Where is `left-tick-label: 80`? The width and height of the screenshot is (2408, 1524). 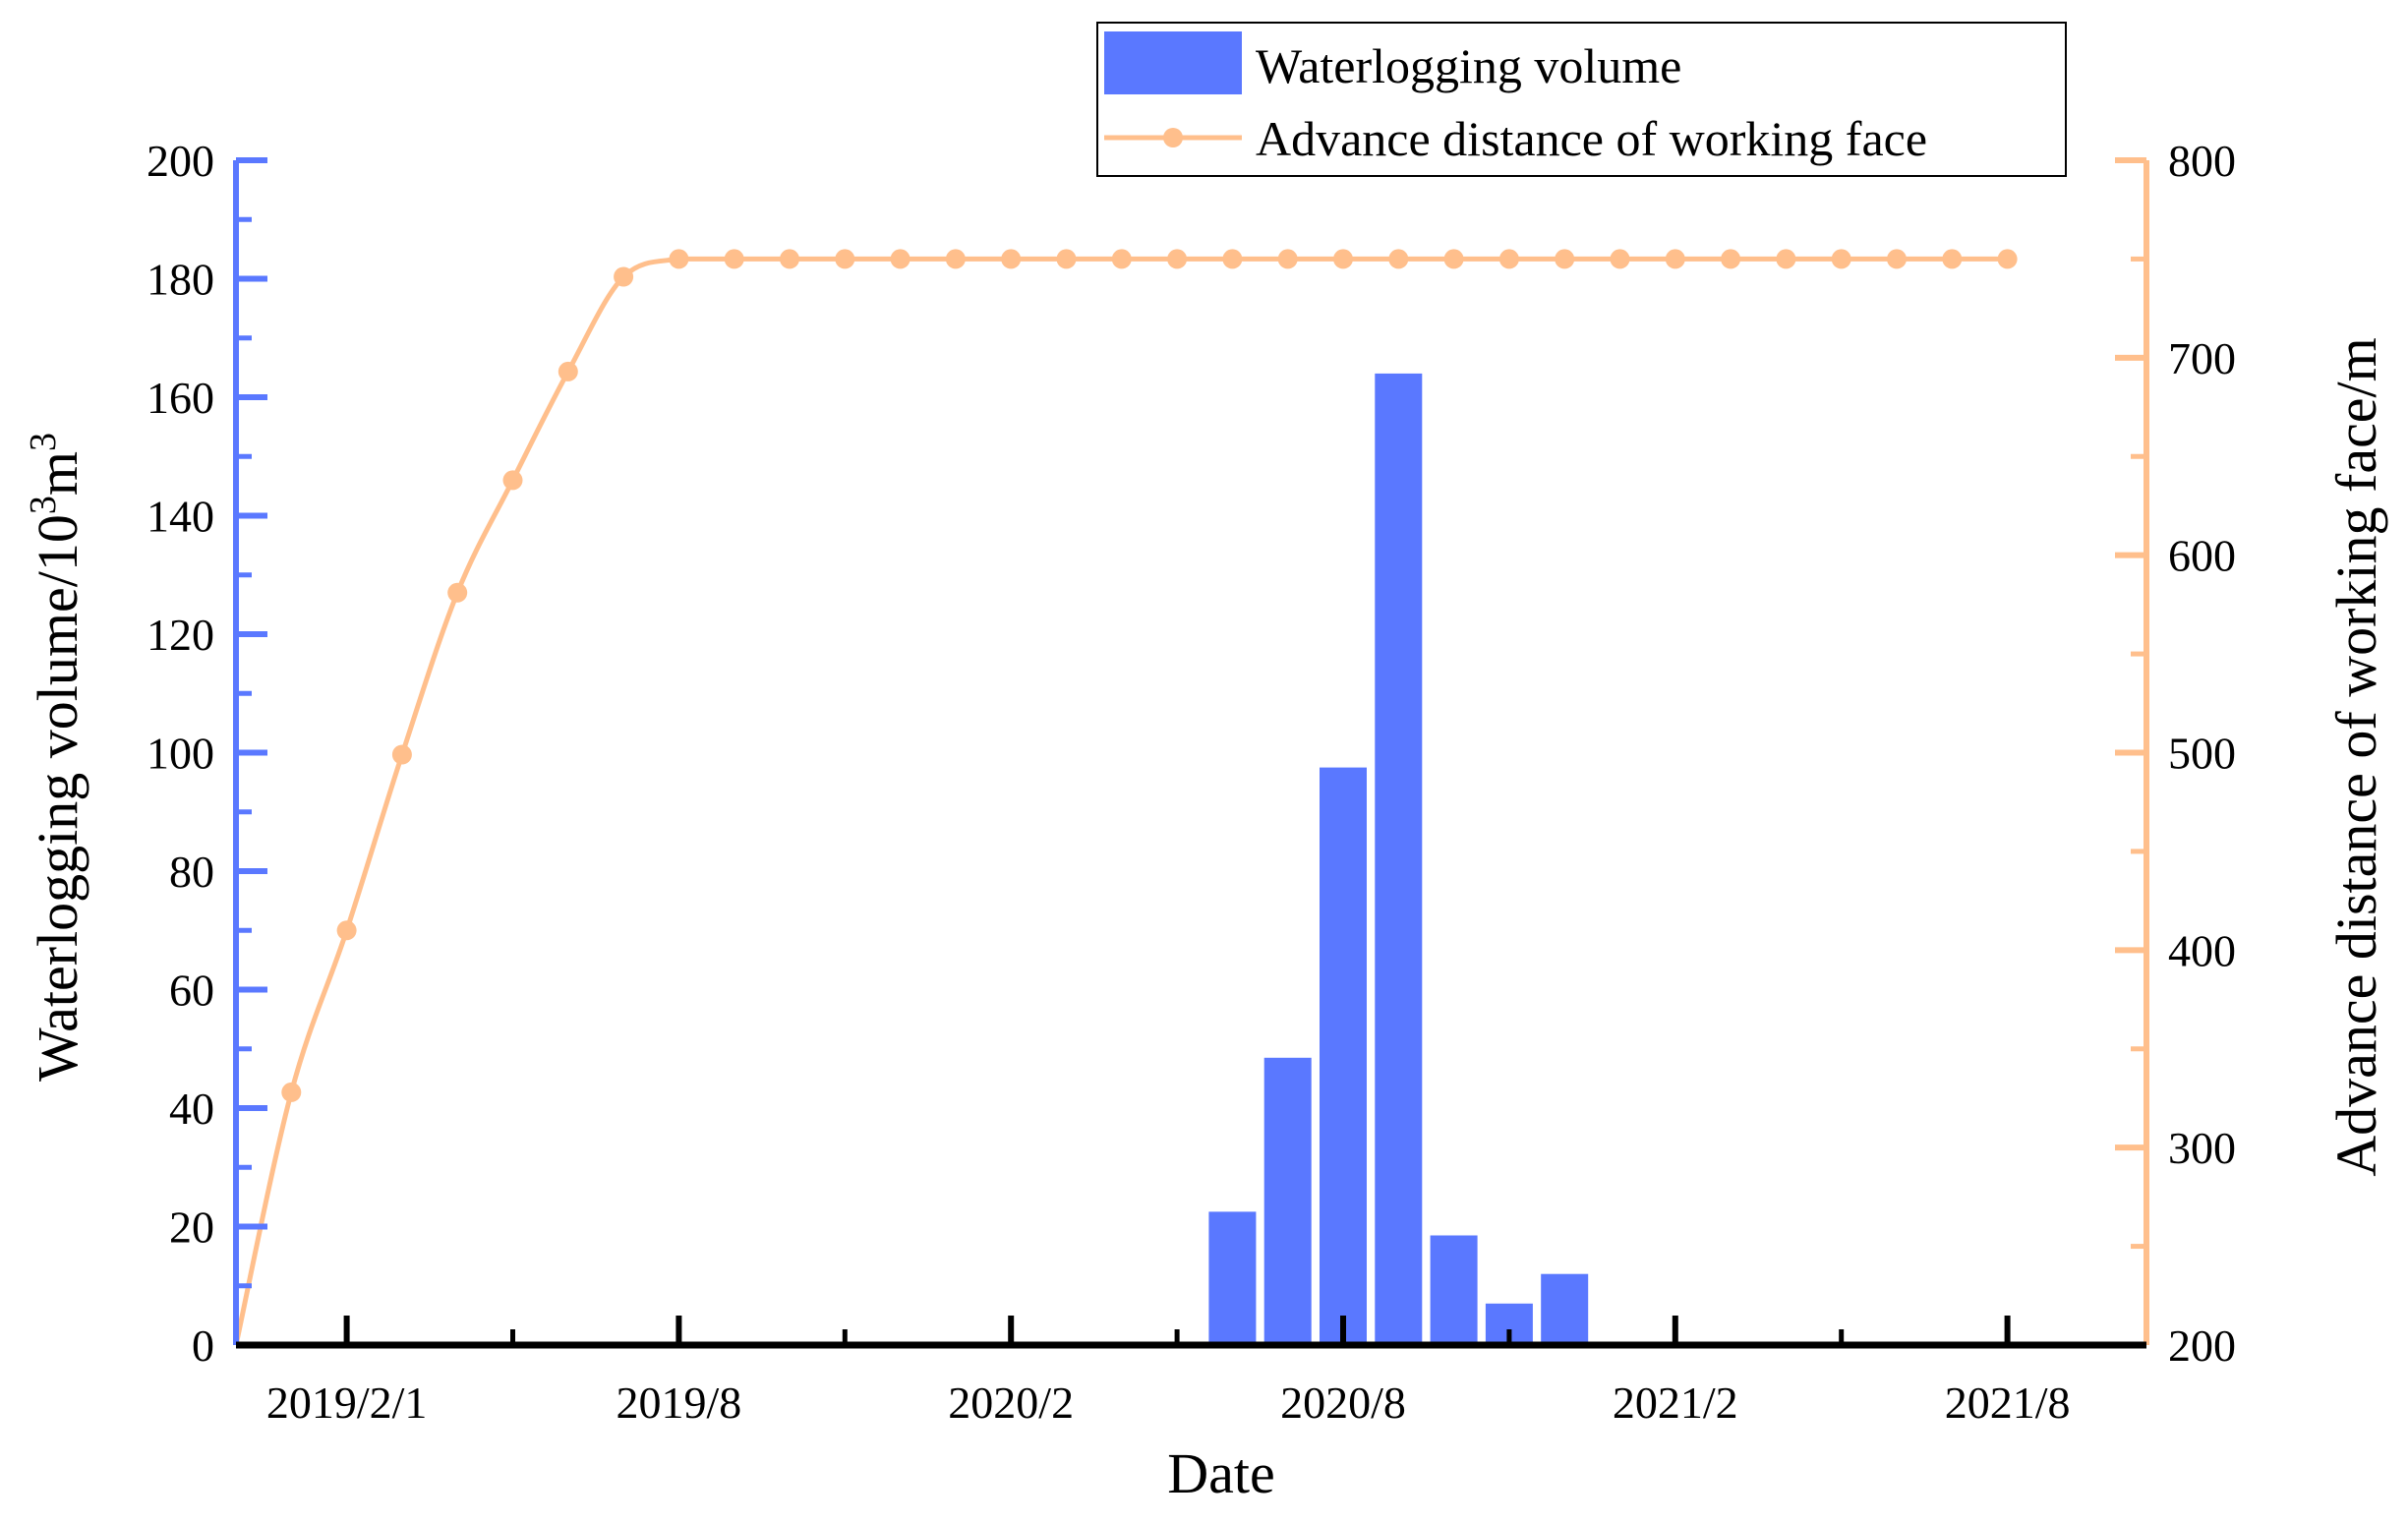 left-tick-label: 80 is located at coordinates (191, 872).